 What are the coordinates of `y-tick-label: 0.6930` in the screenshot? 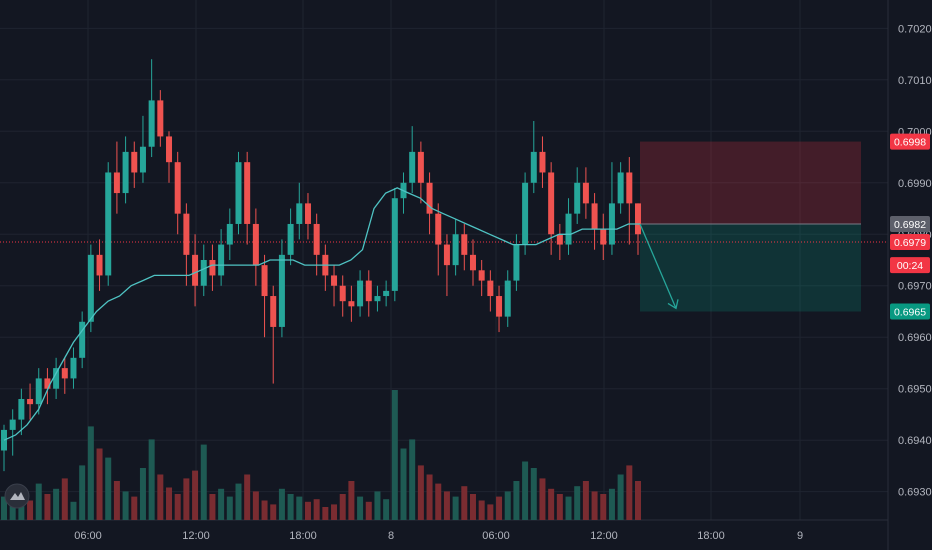 It's located at (915, 493).